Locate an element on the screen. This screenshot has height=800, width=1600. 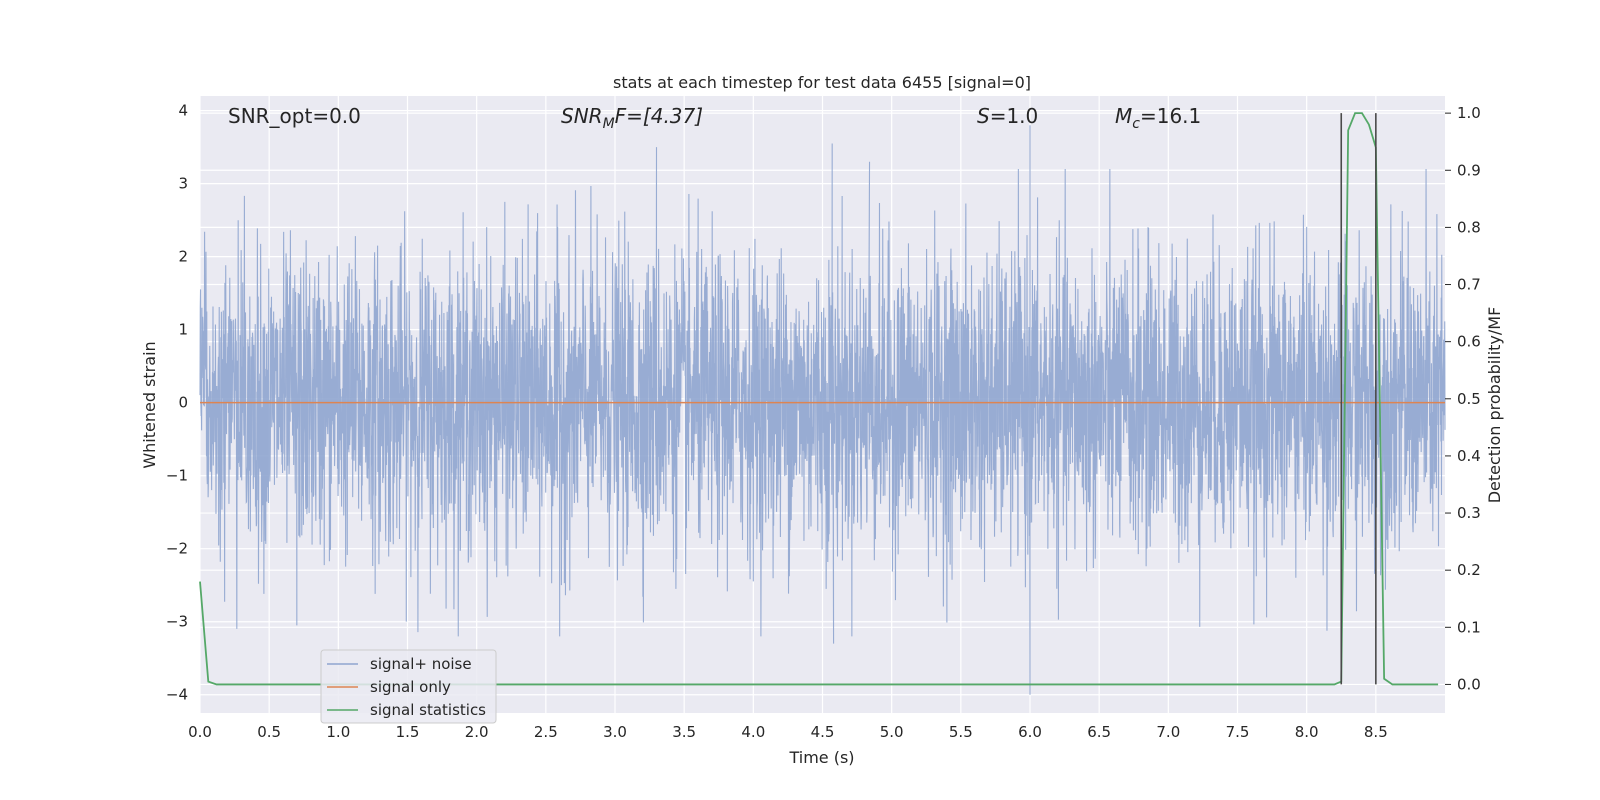
x-axis-label: Time (s) is located at coordinates (821, 757).